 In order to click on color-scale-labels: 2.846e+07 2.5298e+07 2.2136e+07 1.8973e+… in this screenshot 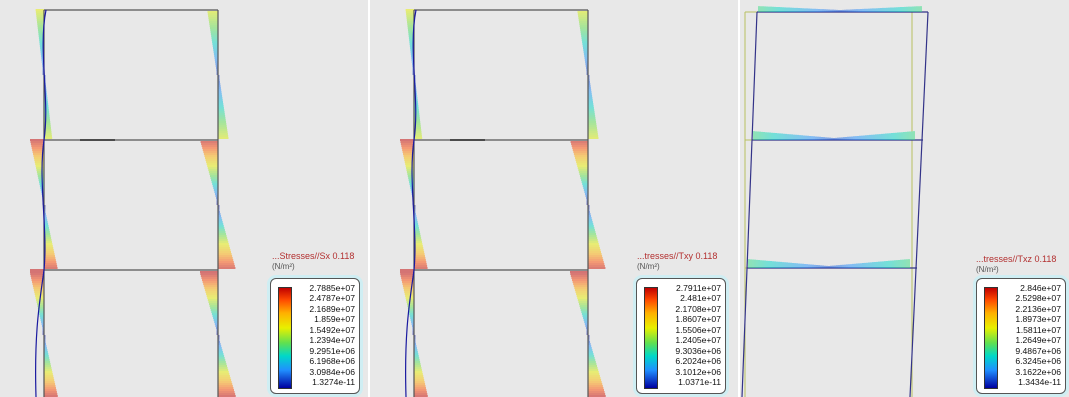, I will do `click(1031, 335)`.